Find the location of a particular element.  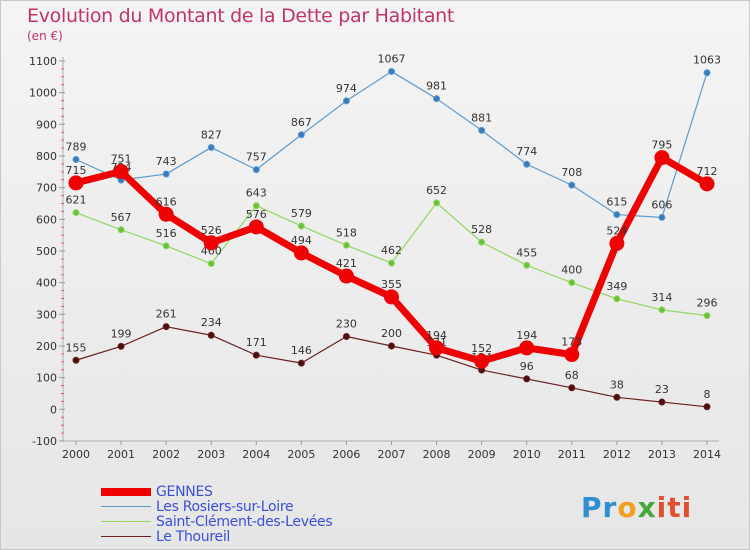

x-tick-label: 2001 is located at coordinates (121, 454).